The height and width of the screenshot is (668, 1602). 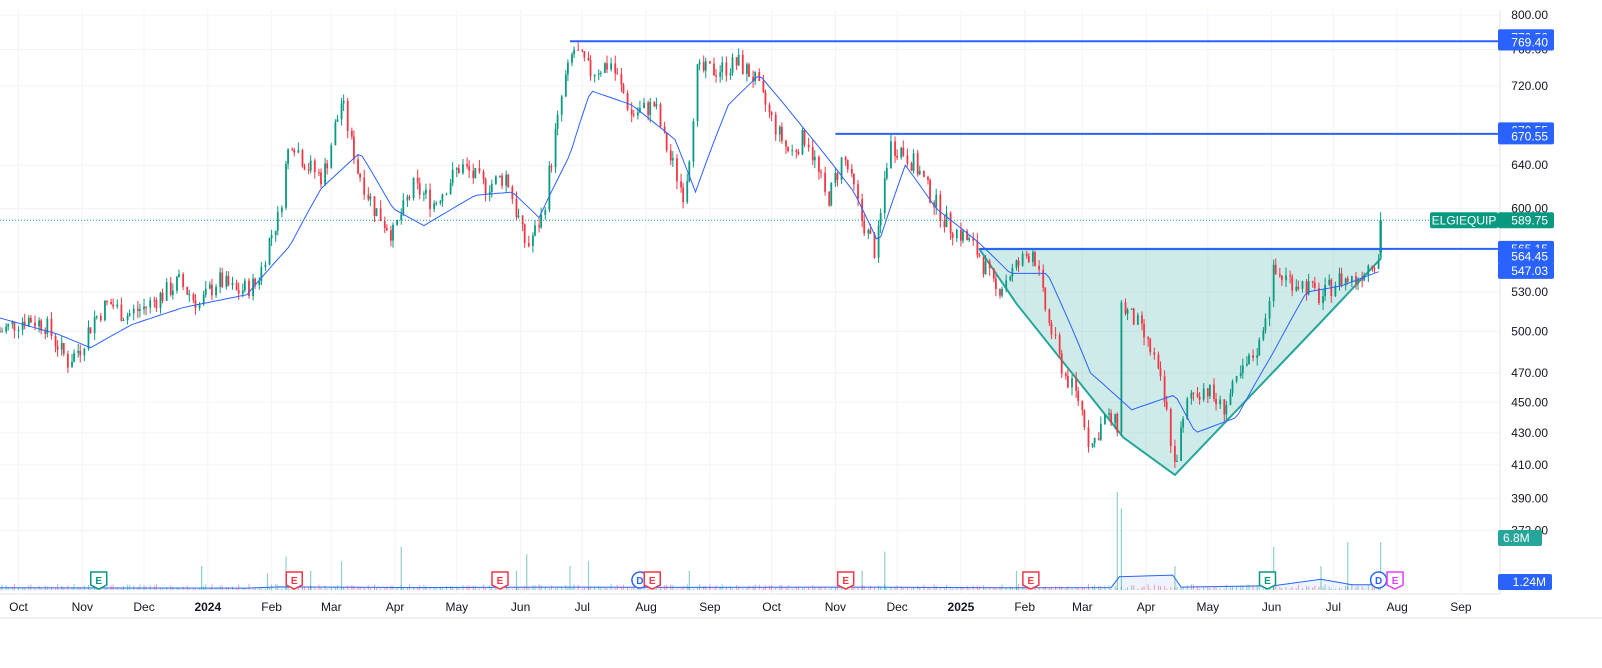 What do you see at coordinates (1082, 607) in the screenshot?
I see `x-tick-label: Mar` at bounding box center [1082, 607].